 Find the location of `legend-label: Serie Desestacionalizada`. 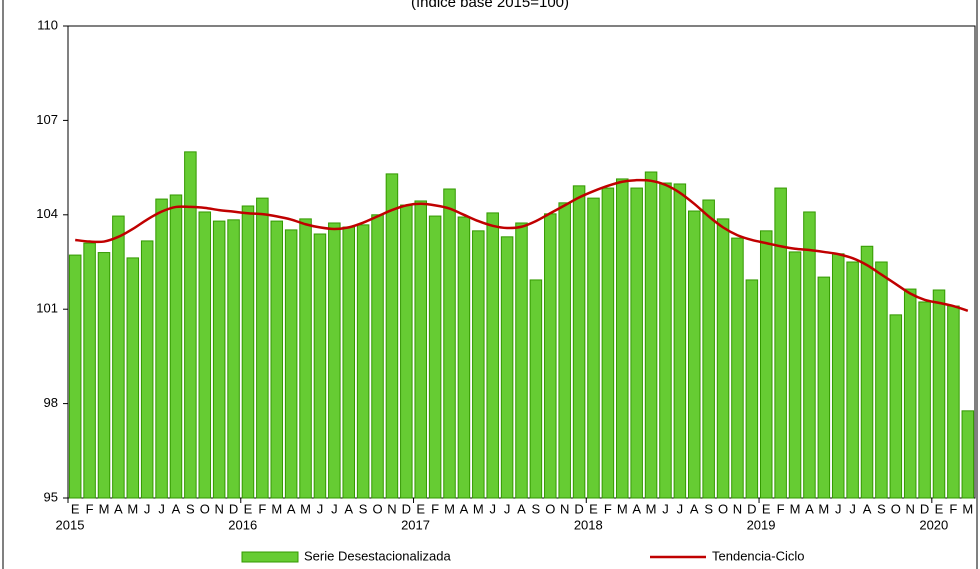

legend-label: Serie Desestacionalizada is located at coordinates (377, 555).